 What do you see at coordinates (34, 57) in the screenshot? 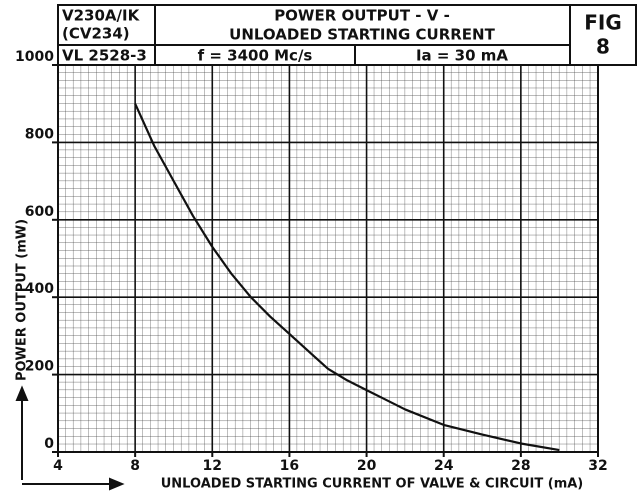
I see `y-tick-label: 1000` at bounding box center [34, 57].